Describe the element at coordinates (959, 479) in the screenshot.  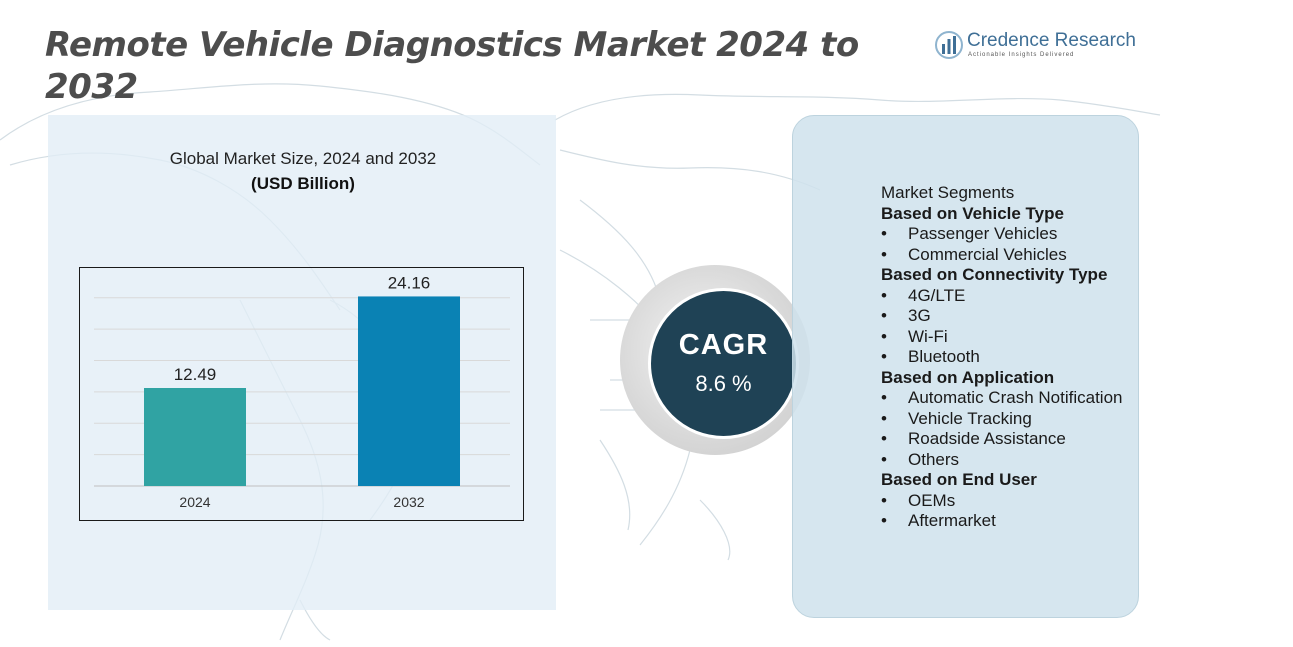
I see `segment-group-title: Based on End User` at that location.